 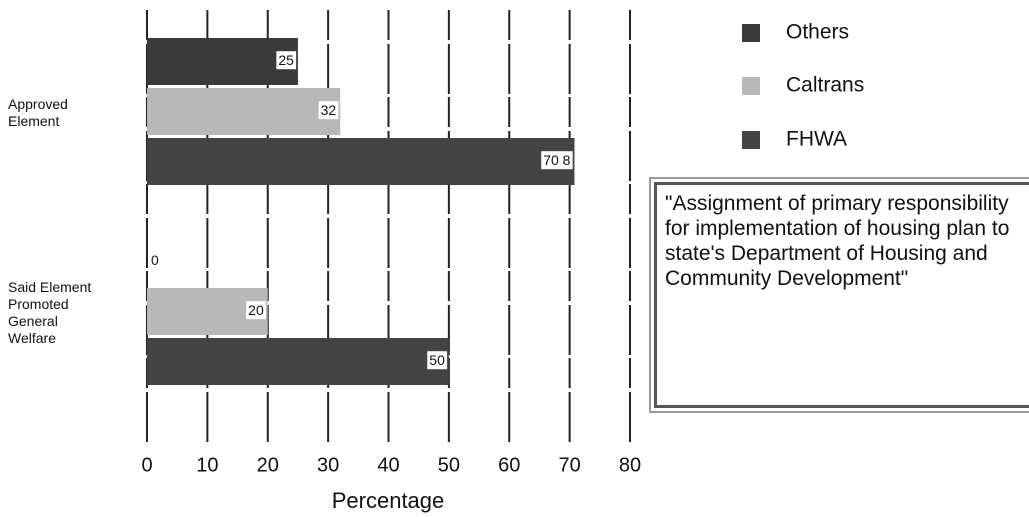 What do you see at coordinates (38, 112) in the screenshot?
I see `category-label: Approved Element` at bounding box center [38, 112].